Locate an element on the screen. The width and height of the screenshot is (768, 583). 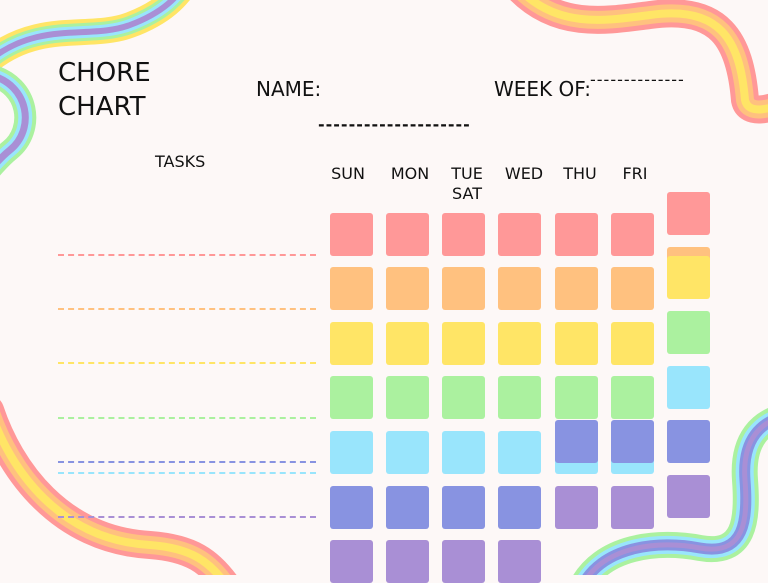
page-title: CHORE CHART is located at coordinates (104, 90).